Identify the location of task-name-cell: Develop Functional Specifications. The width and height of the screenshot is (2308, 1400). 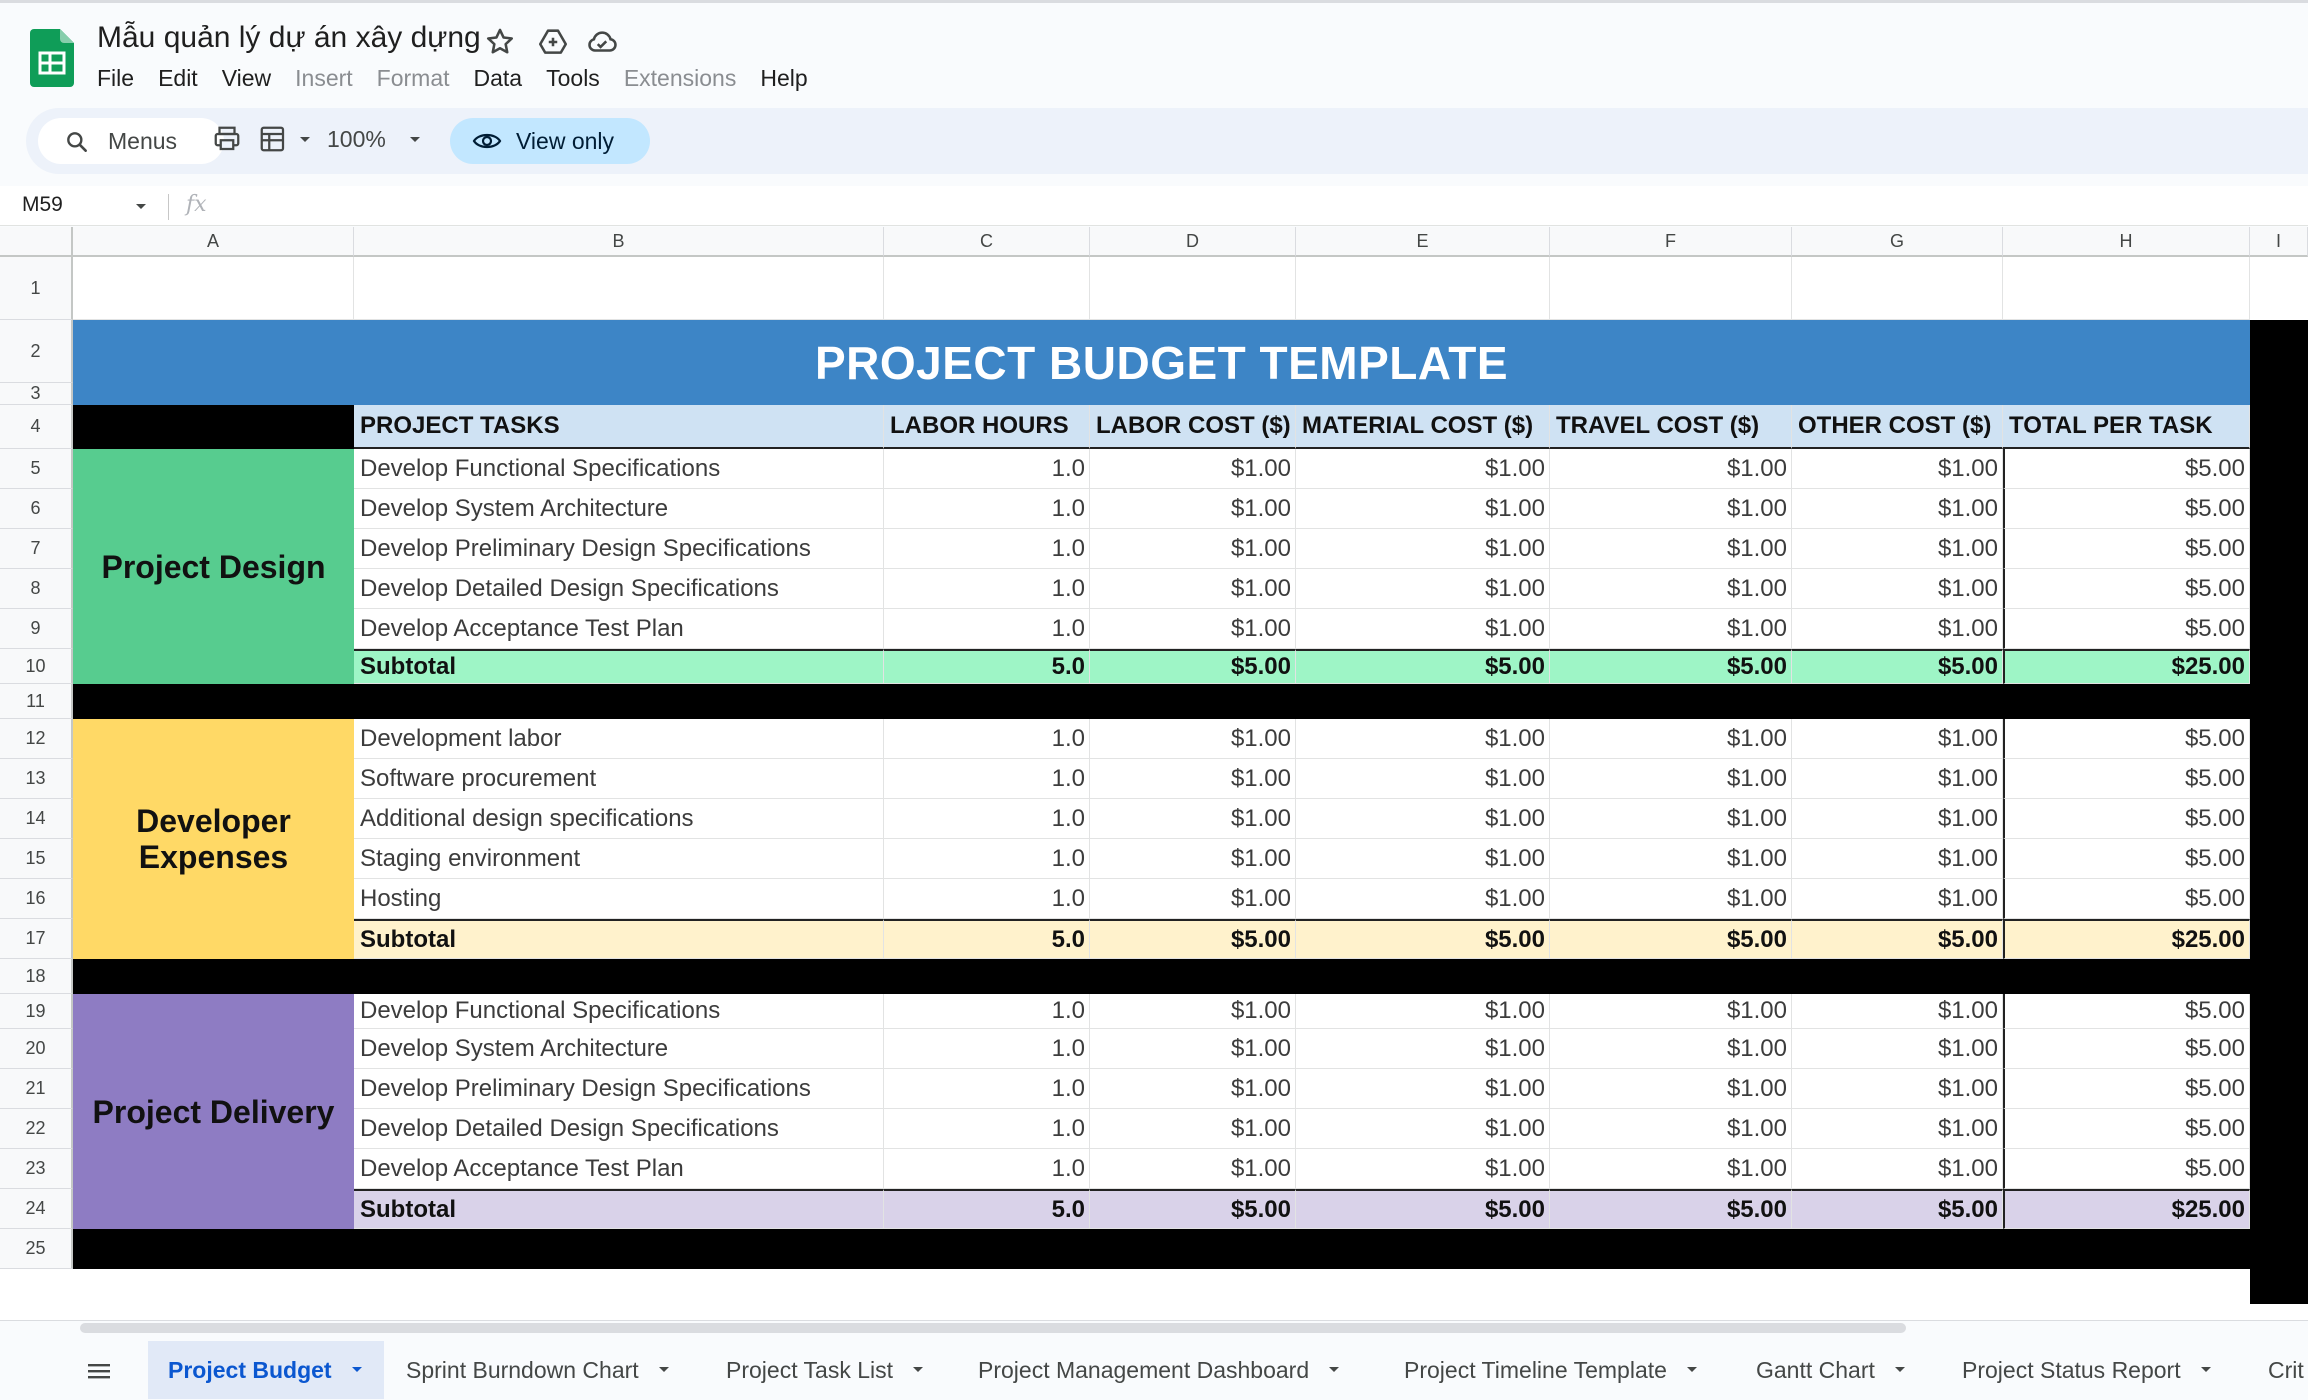
(619, 1011).